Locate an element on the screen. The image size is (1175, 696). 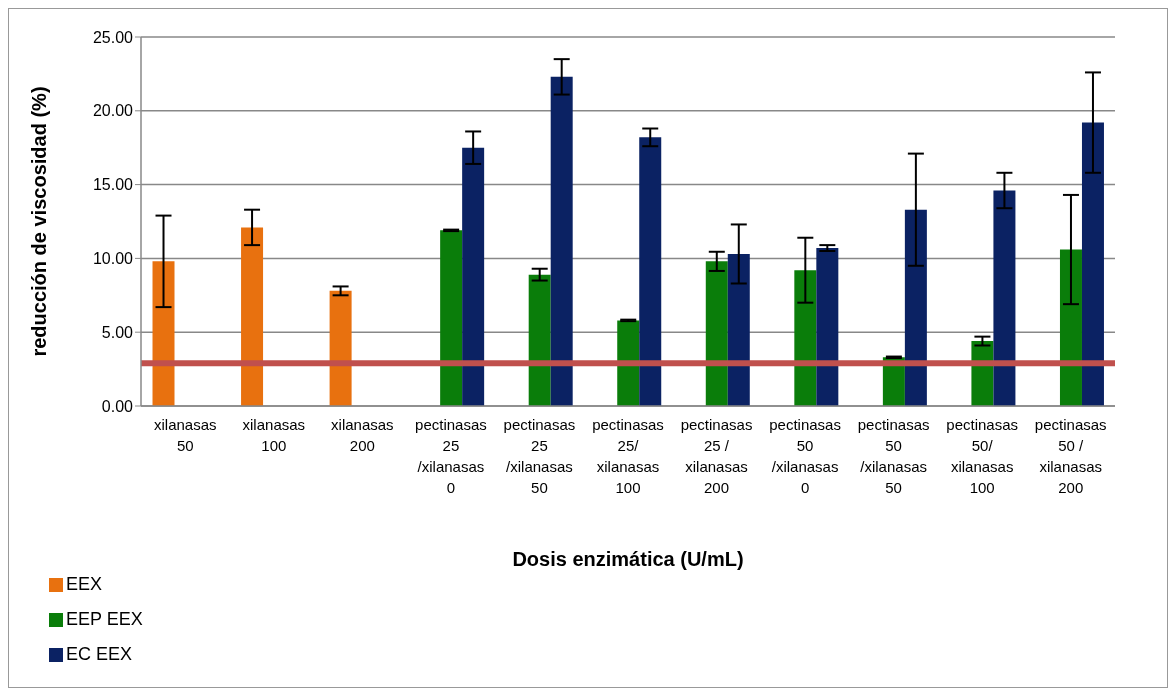
x-tick-label: xilanasas 200 is located at coordinates (362, 435).